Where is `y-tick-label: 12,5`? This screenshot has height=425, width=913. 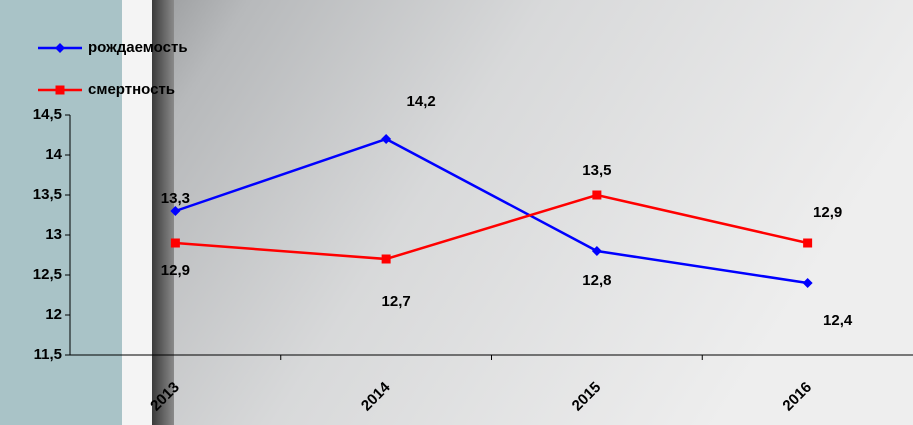
y-tick-label: 12,5 is located at coordinates (47, 274).